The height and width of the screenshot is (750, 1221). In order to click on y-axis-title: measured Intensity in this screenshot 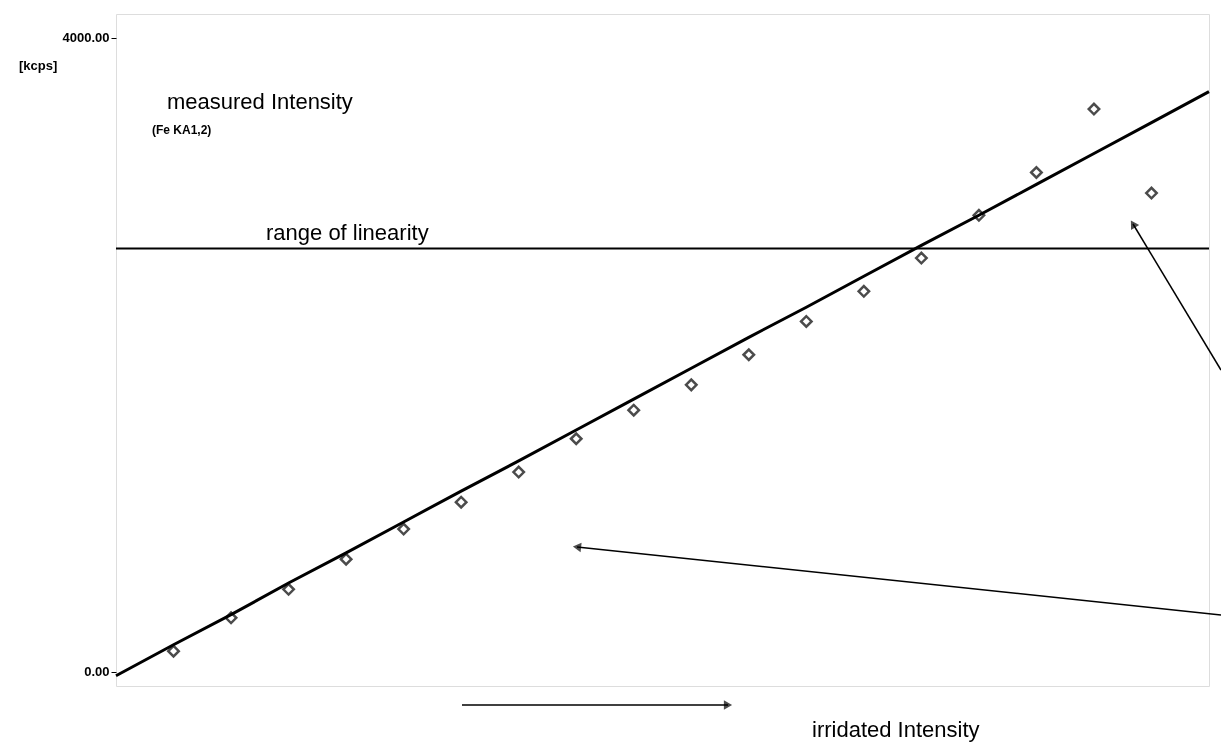, I will do `click(260, 101)`.